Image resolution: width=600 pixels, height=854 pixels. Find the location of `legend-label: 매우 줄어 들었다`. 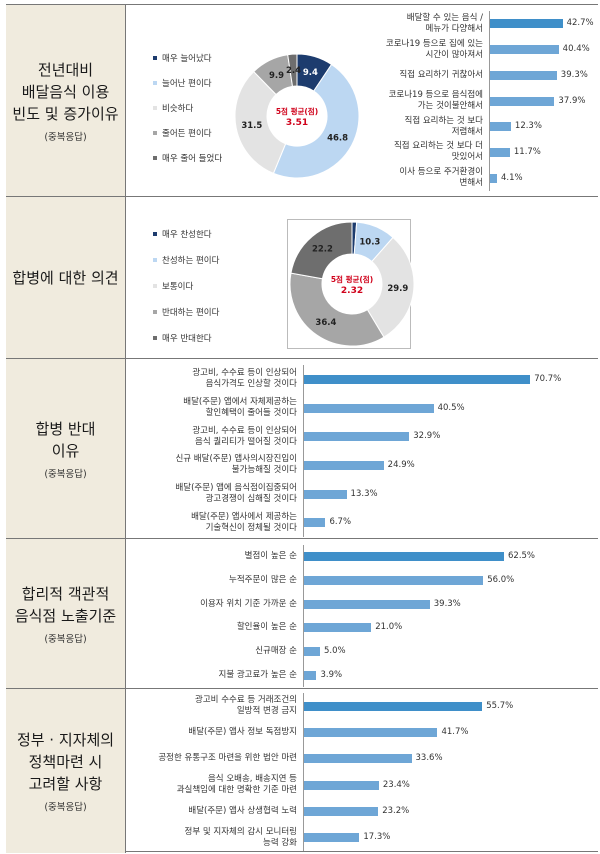

legend-label: 매우 줄어 들었다 is located at coordinates (192, 158).